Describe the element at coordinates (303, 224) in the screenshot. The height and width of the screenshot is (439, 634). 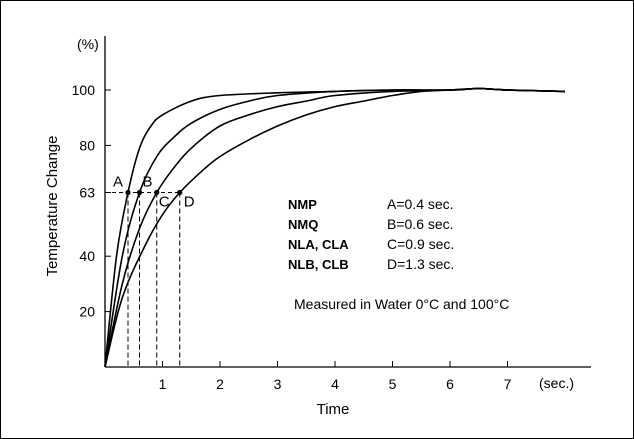
I see `legend-name-nmq: NMQ` at that location.